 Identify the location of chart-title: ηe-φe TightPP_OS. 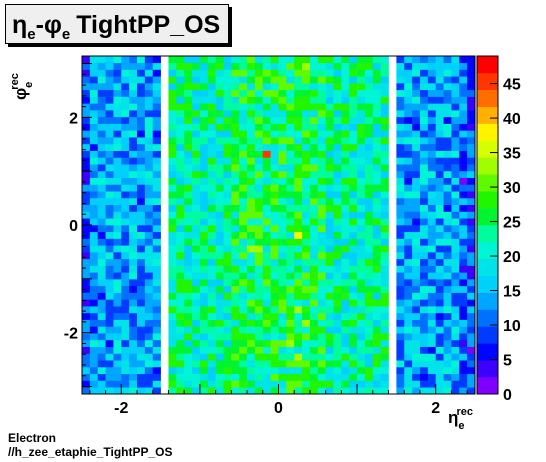
(117, 24).